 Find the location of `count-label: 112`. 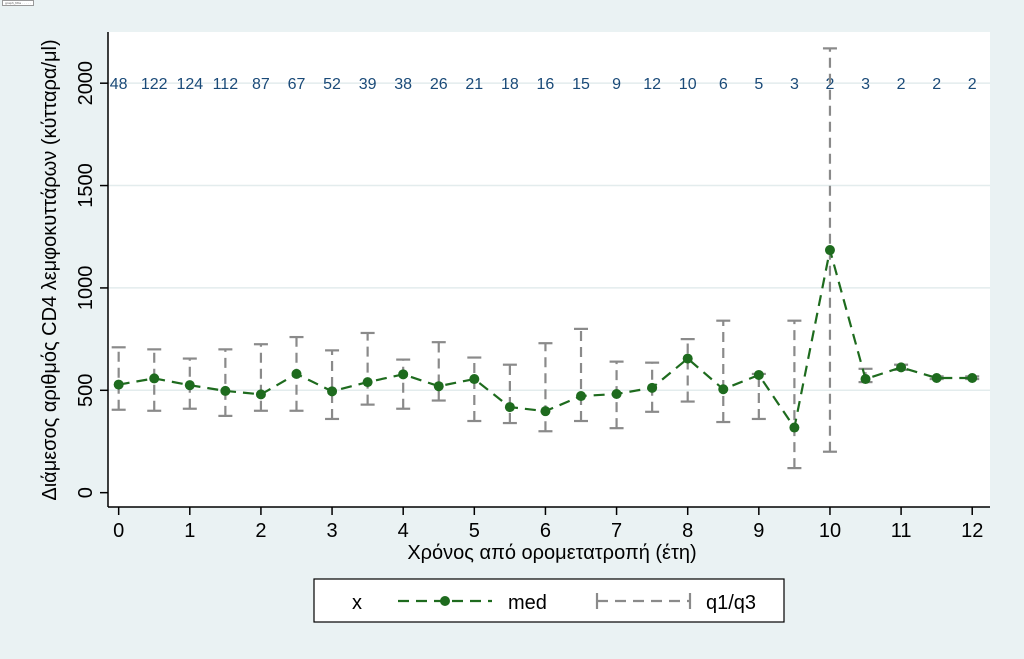

count-label: 112 is located at coordinates (226, 84).